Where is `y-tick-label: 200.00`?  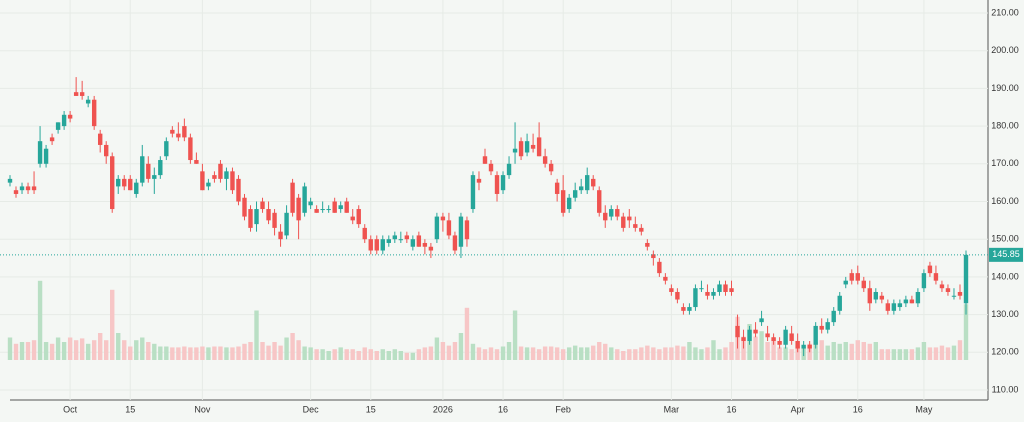
y-tick-label: 200.00 is located at coordinates (1005, 50).